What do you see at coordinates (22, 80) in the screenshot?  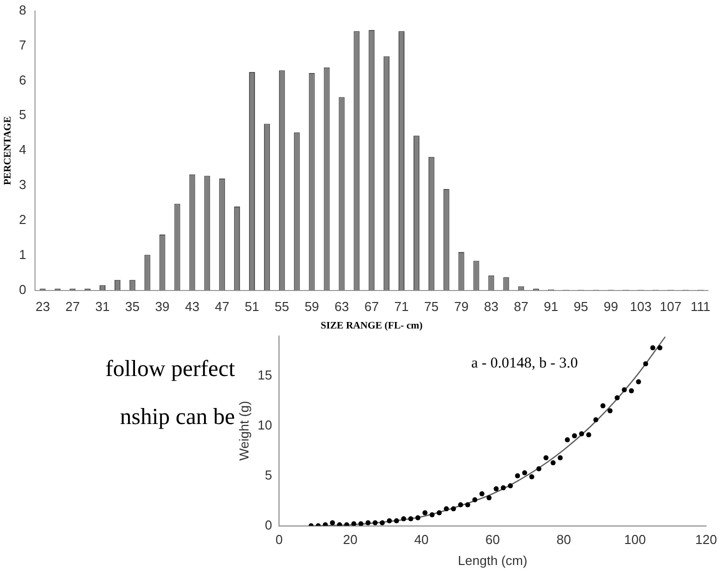 I see `y-tick-label: 6` at bounding box center [22, 80].